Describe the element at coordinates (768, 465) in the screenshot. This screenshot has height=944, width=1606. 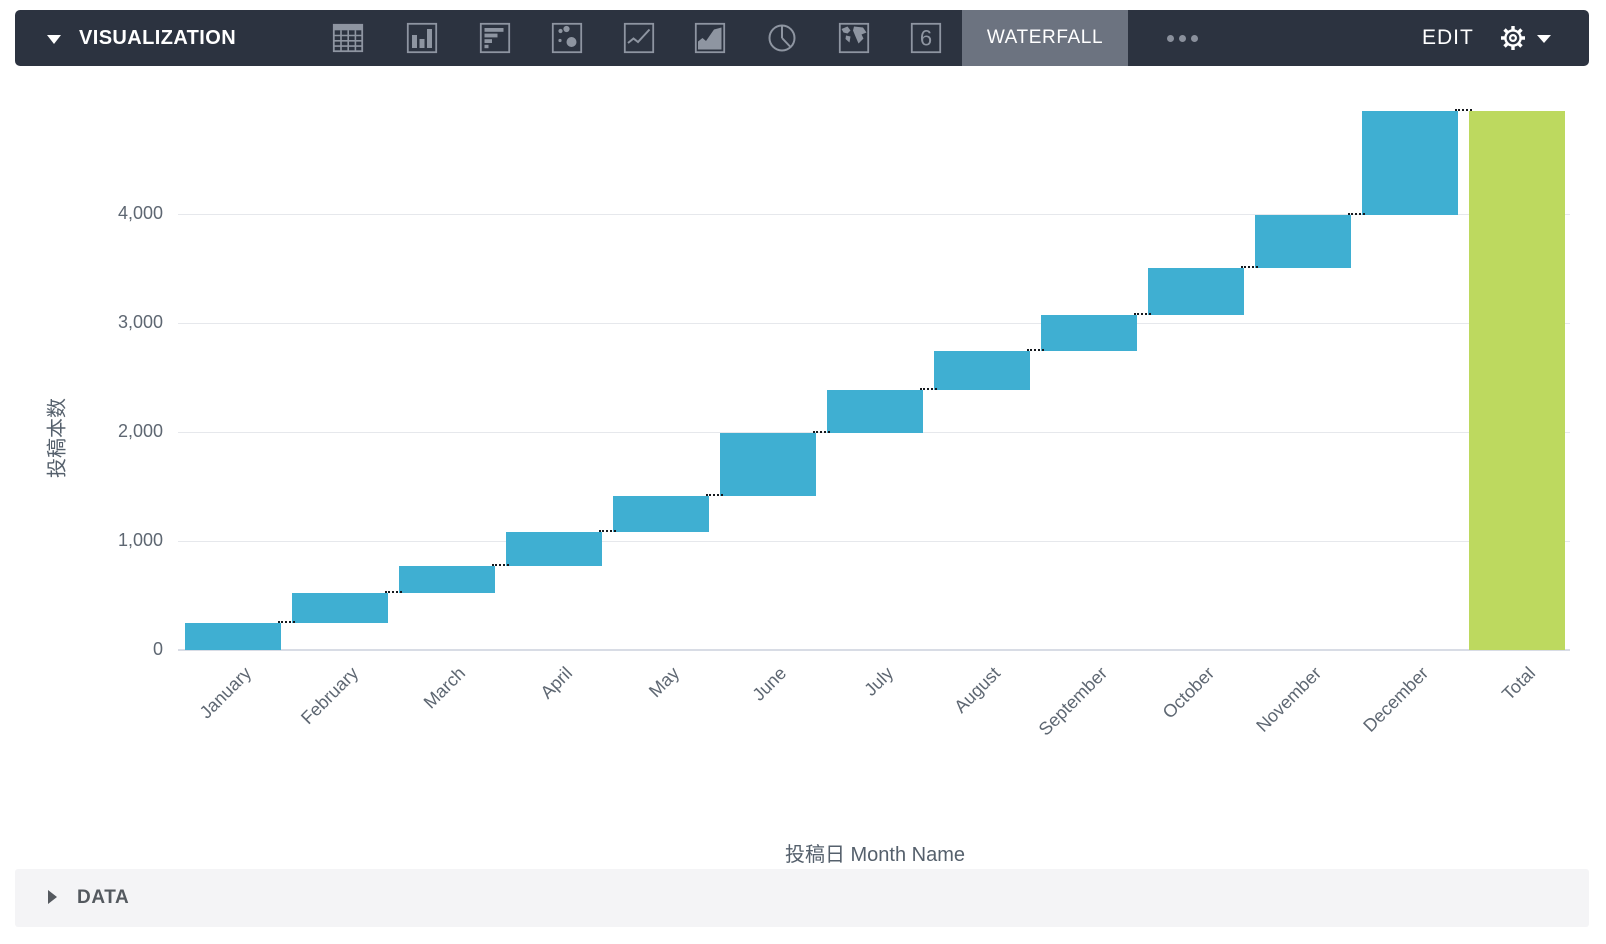
I see `waterfall-bar-june` at that location.